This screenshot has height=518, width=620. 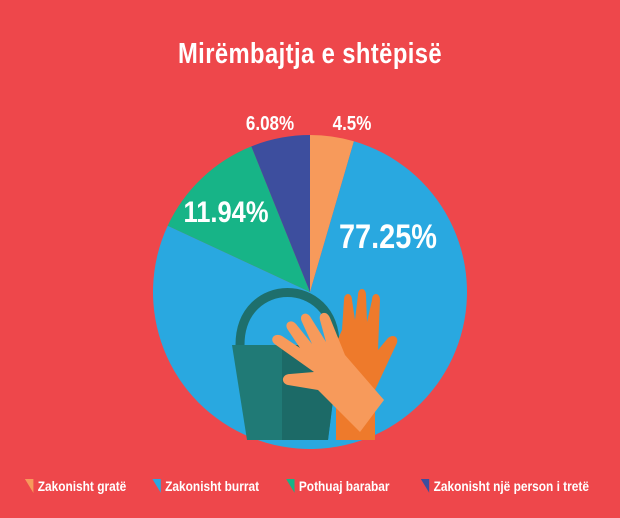 I want to click on legend-item: Zakonisht burrat, so click(x=206, y=486).